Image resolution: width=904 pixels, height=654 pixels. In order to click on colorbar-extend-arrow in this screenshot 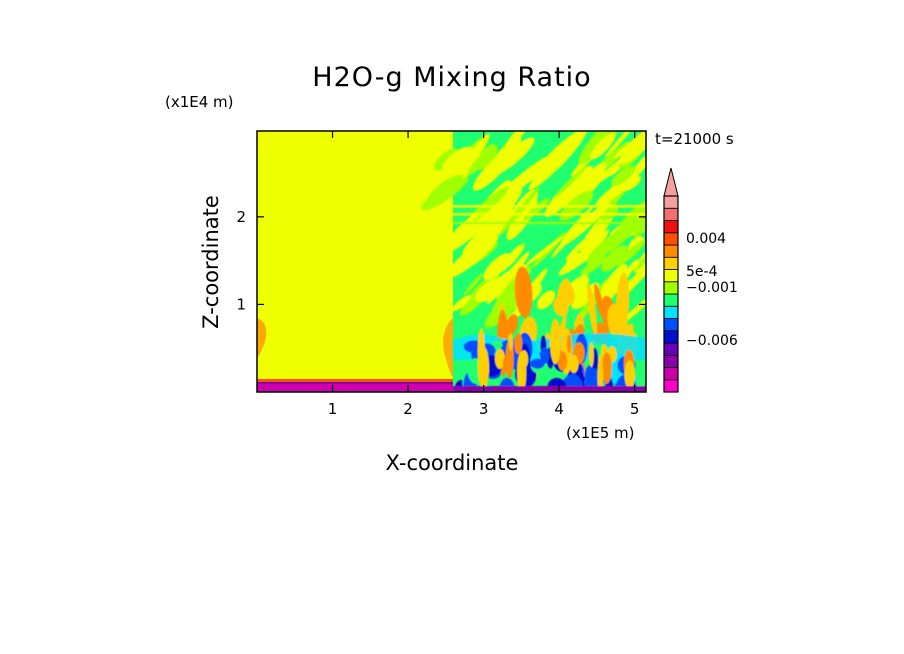, I will do `click(671, 182)`.